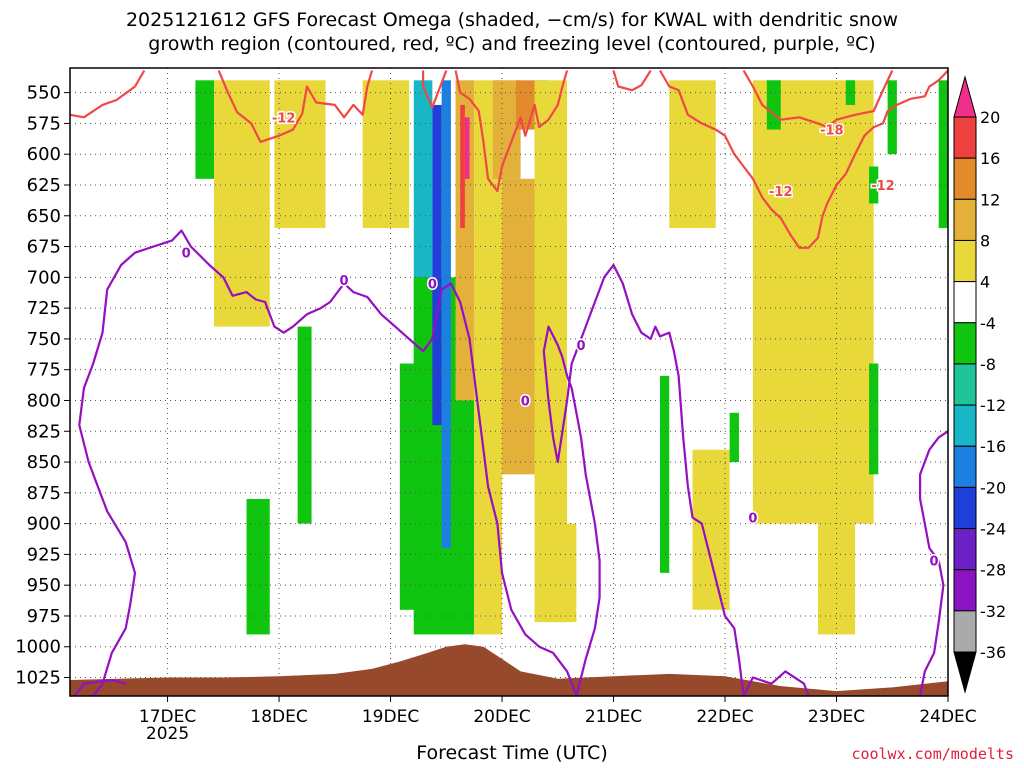  Describe the element at coordinates (44, 616) in the screenshot. I see `y-tick-label: 975` at that location.